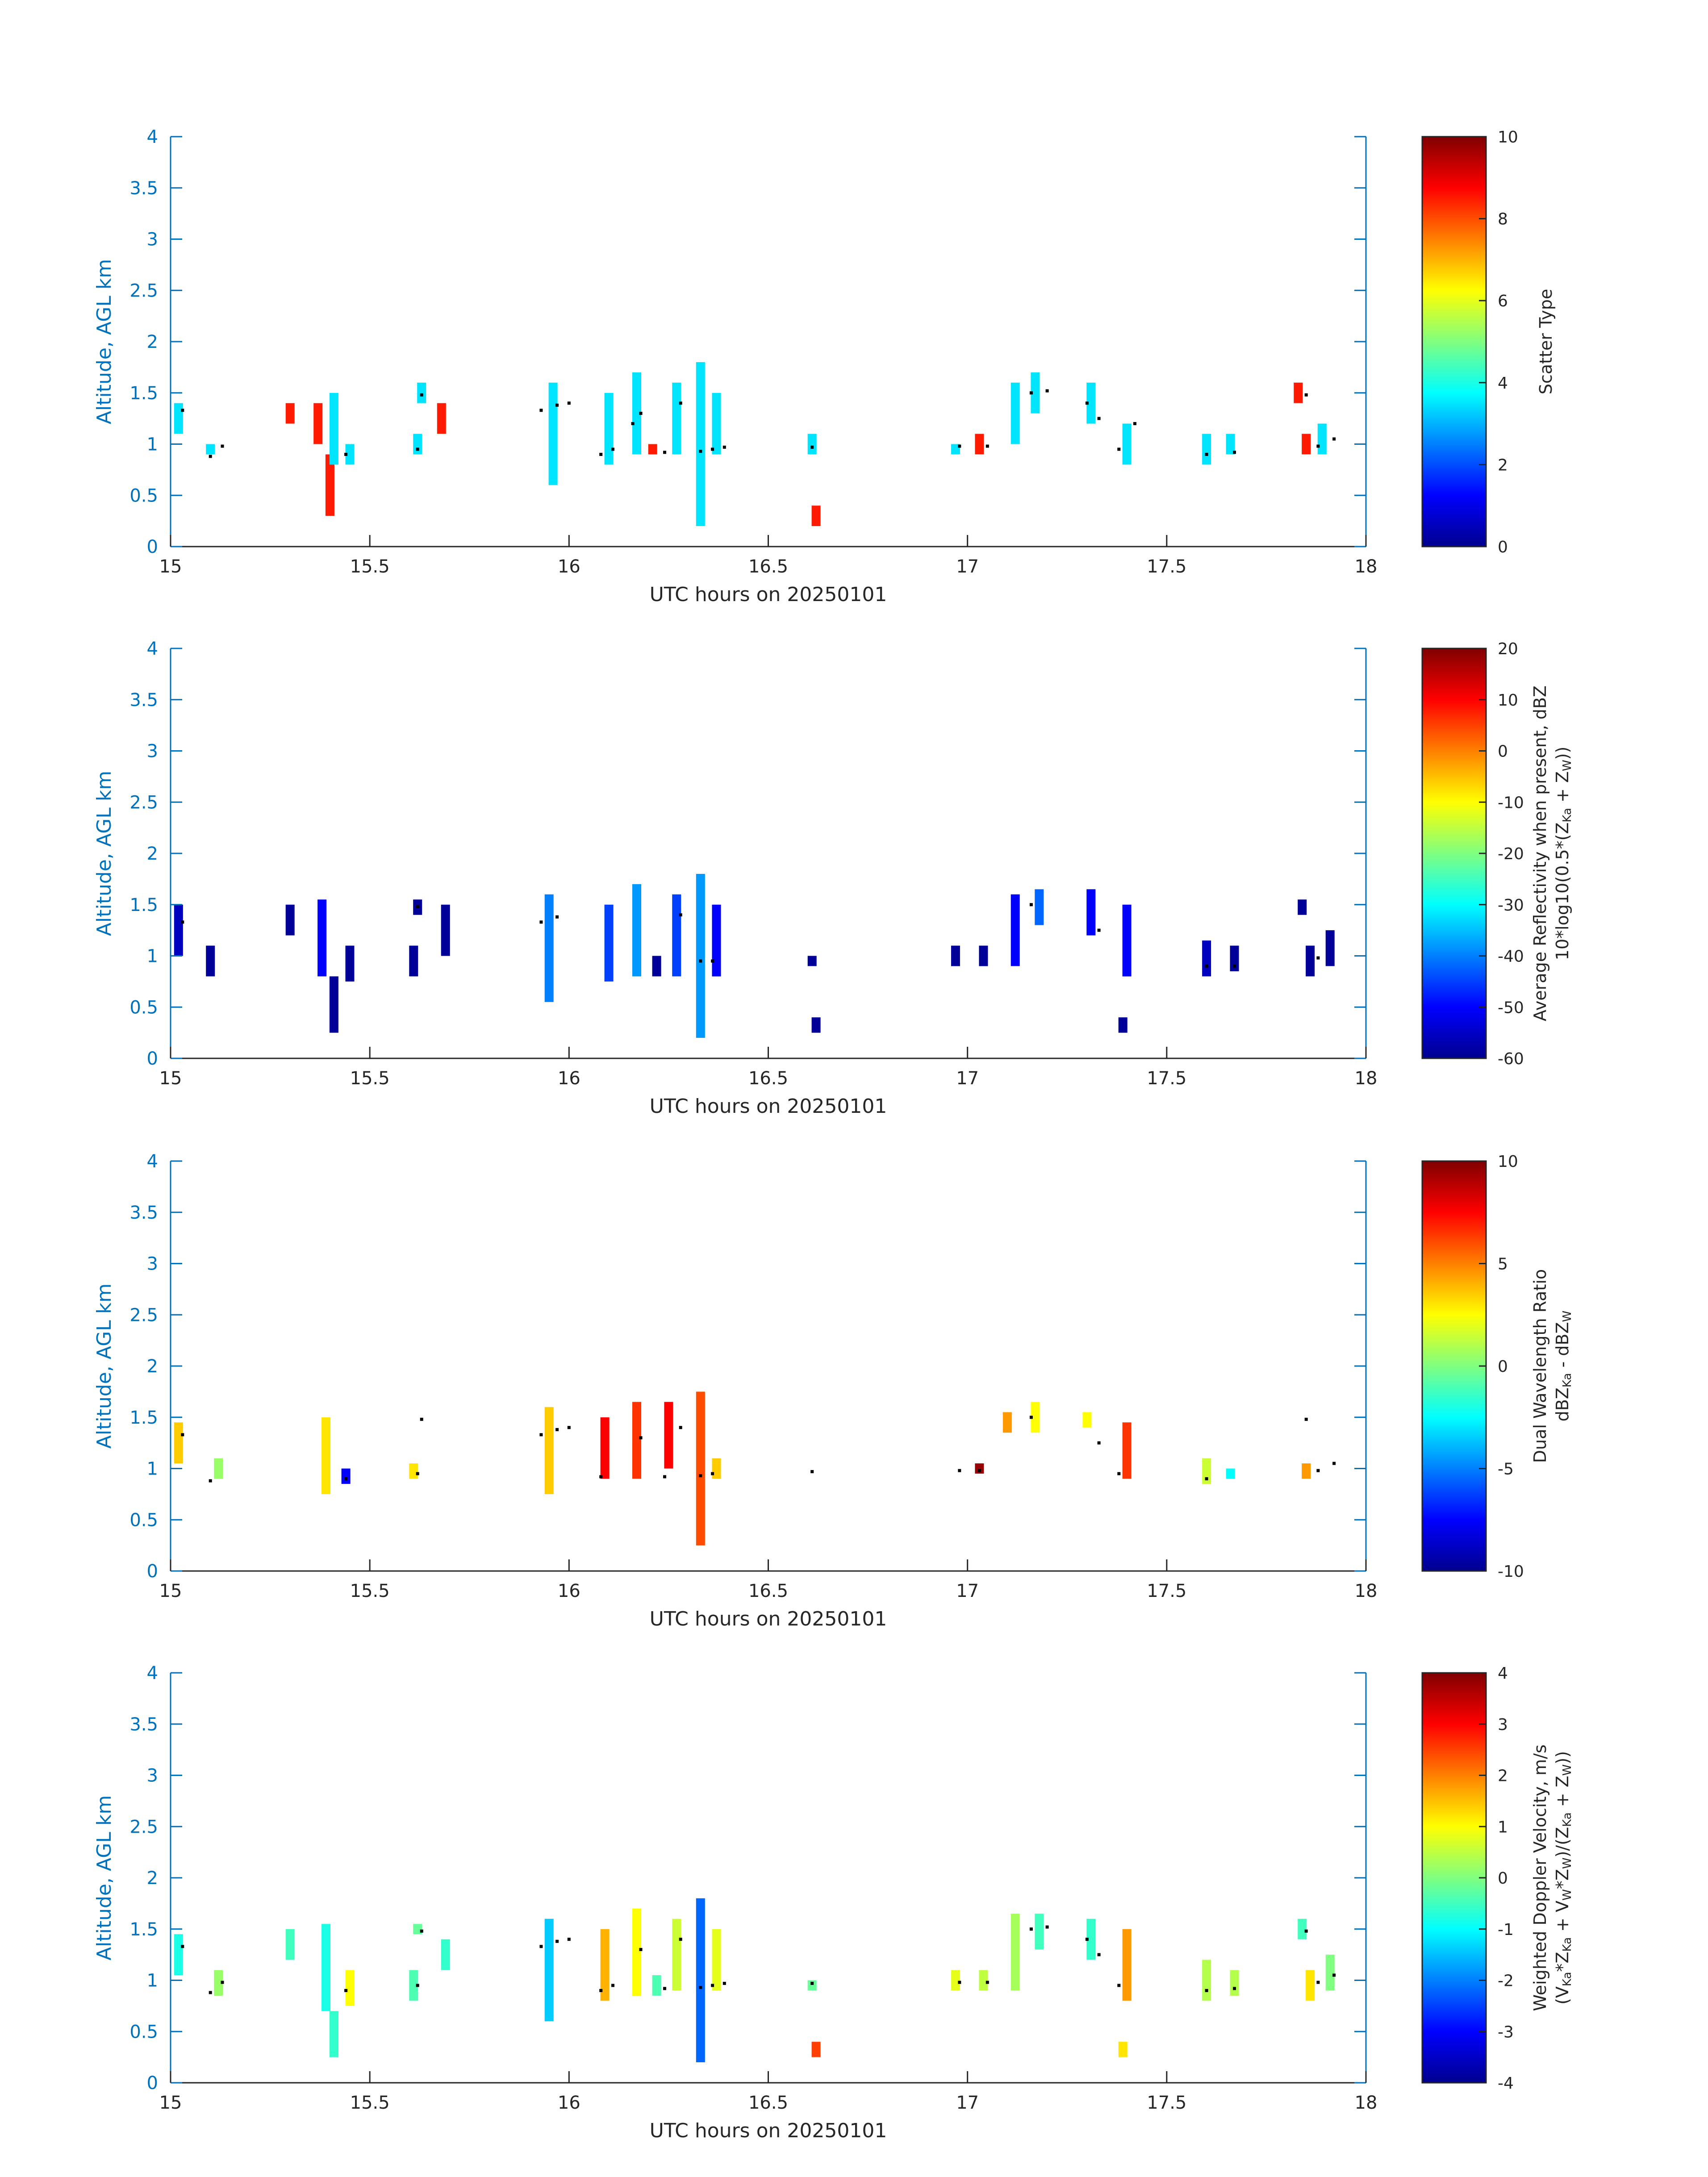  Describe the element at coordinates (1503, 219) in the screenshot. I see `colorbar-tick-label: 8` at that location.